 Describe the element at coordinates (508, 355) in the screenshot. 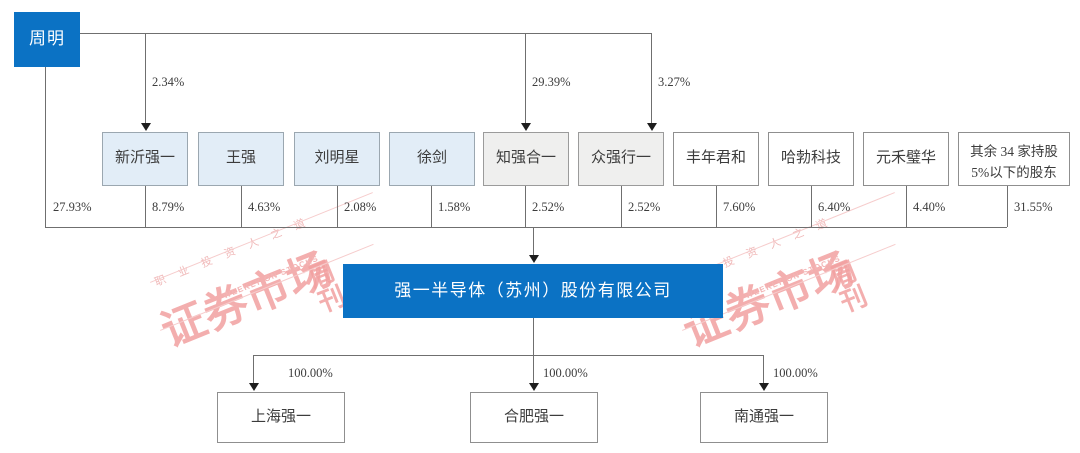

I see `subsidiary-bus-horizontal` at that location.